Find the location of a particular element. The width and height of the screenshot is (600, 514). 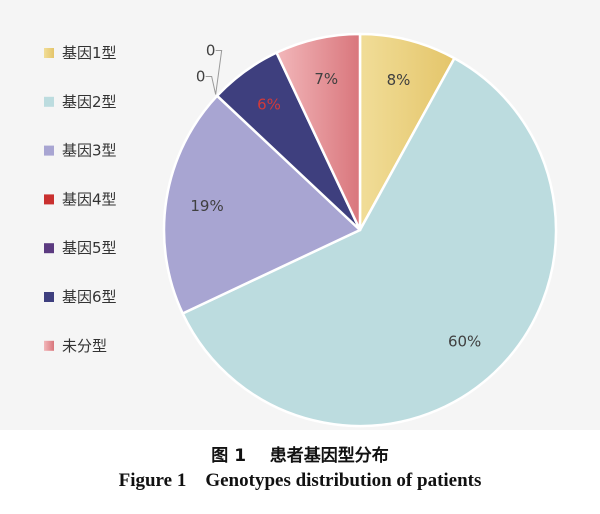

slice-7-value-label: 7% is located at coordinates (326, 79).